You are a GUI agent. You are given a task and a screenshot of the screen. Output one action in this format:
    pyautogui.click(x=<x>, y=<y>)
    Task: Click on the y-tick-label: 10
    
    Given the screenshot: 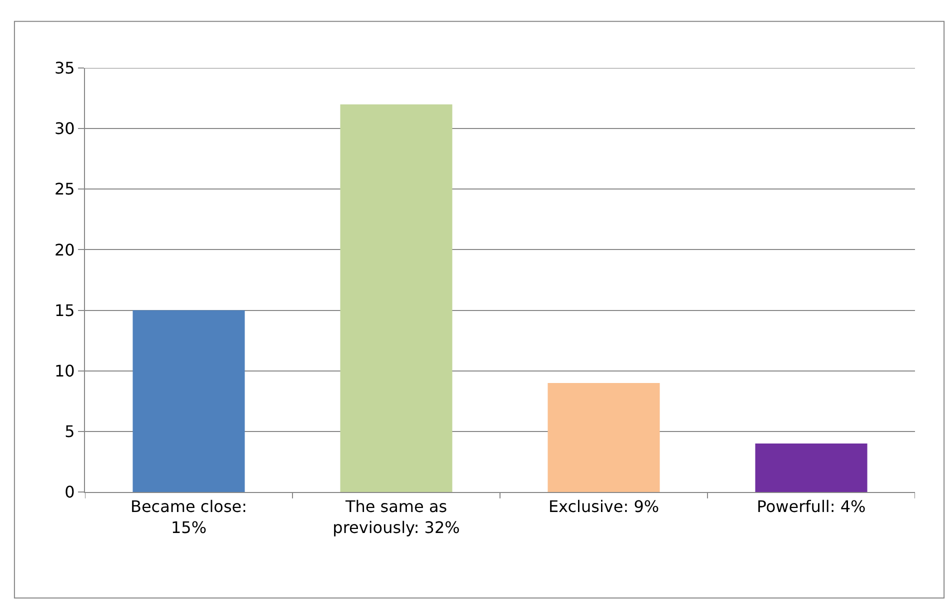 What is the action you would take?
    pyautogui.click(x=64, y=370)
    